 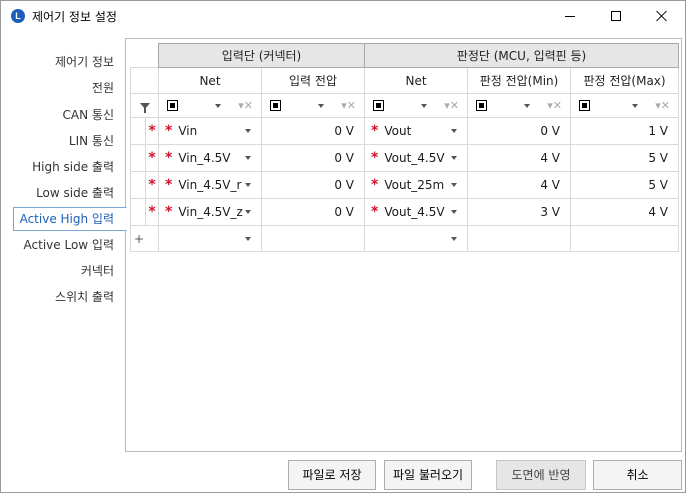 What do you see at coordinates (261, 55) in the screenshot?
I see `group-header-input: 입력단 (커넥터)` at bounding box center [261, 55].